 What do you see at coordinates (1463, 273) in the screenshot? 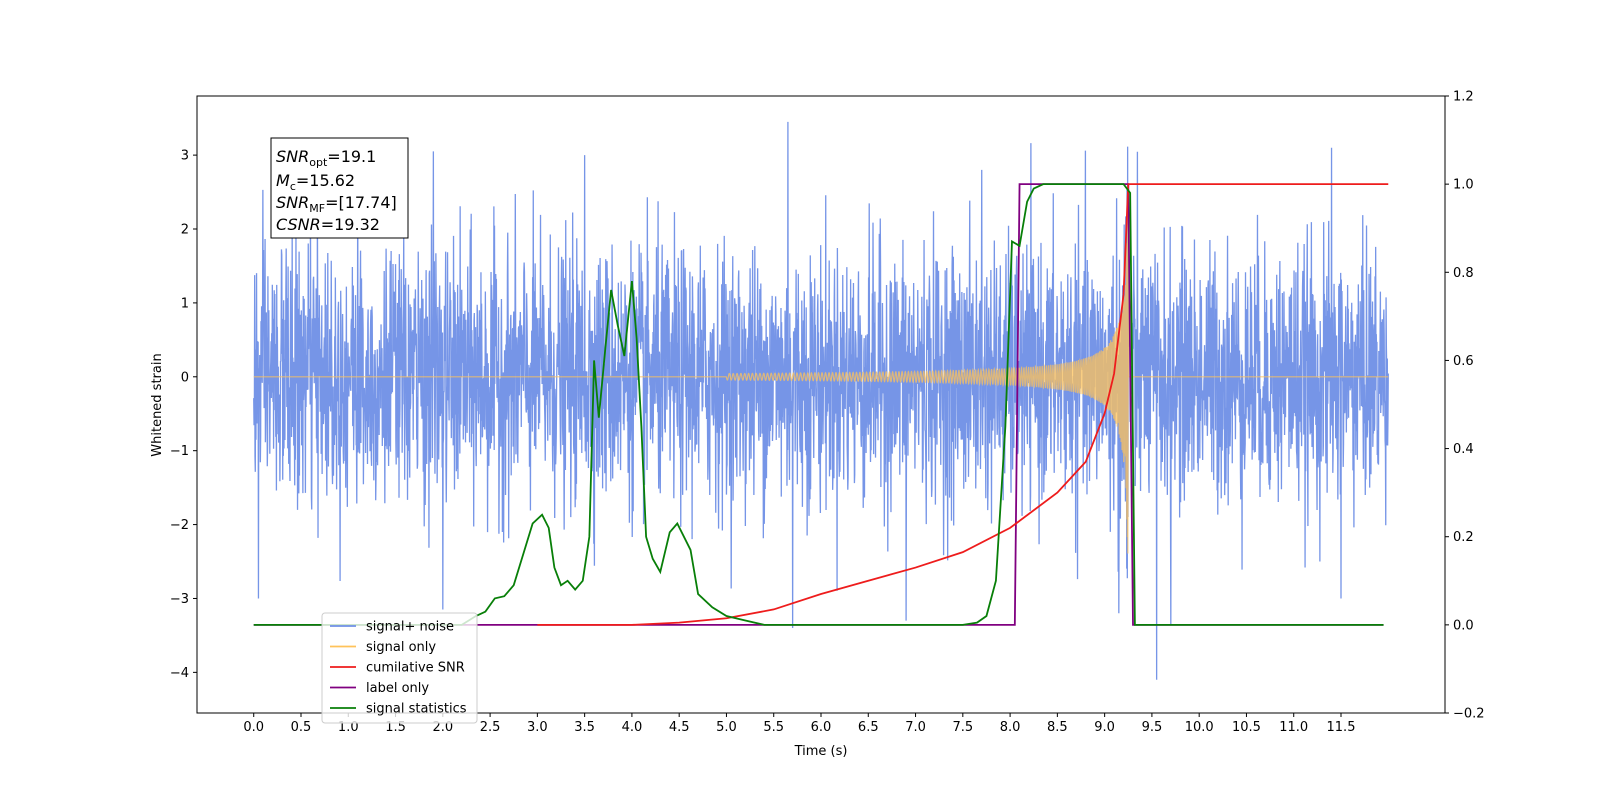
I see `right-y-tick-label: 0.8` at bounding box center [1463, 273].